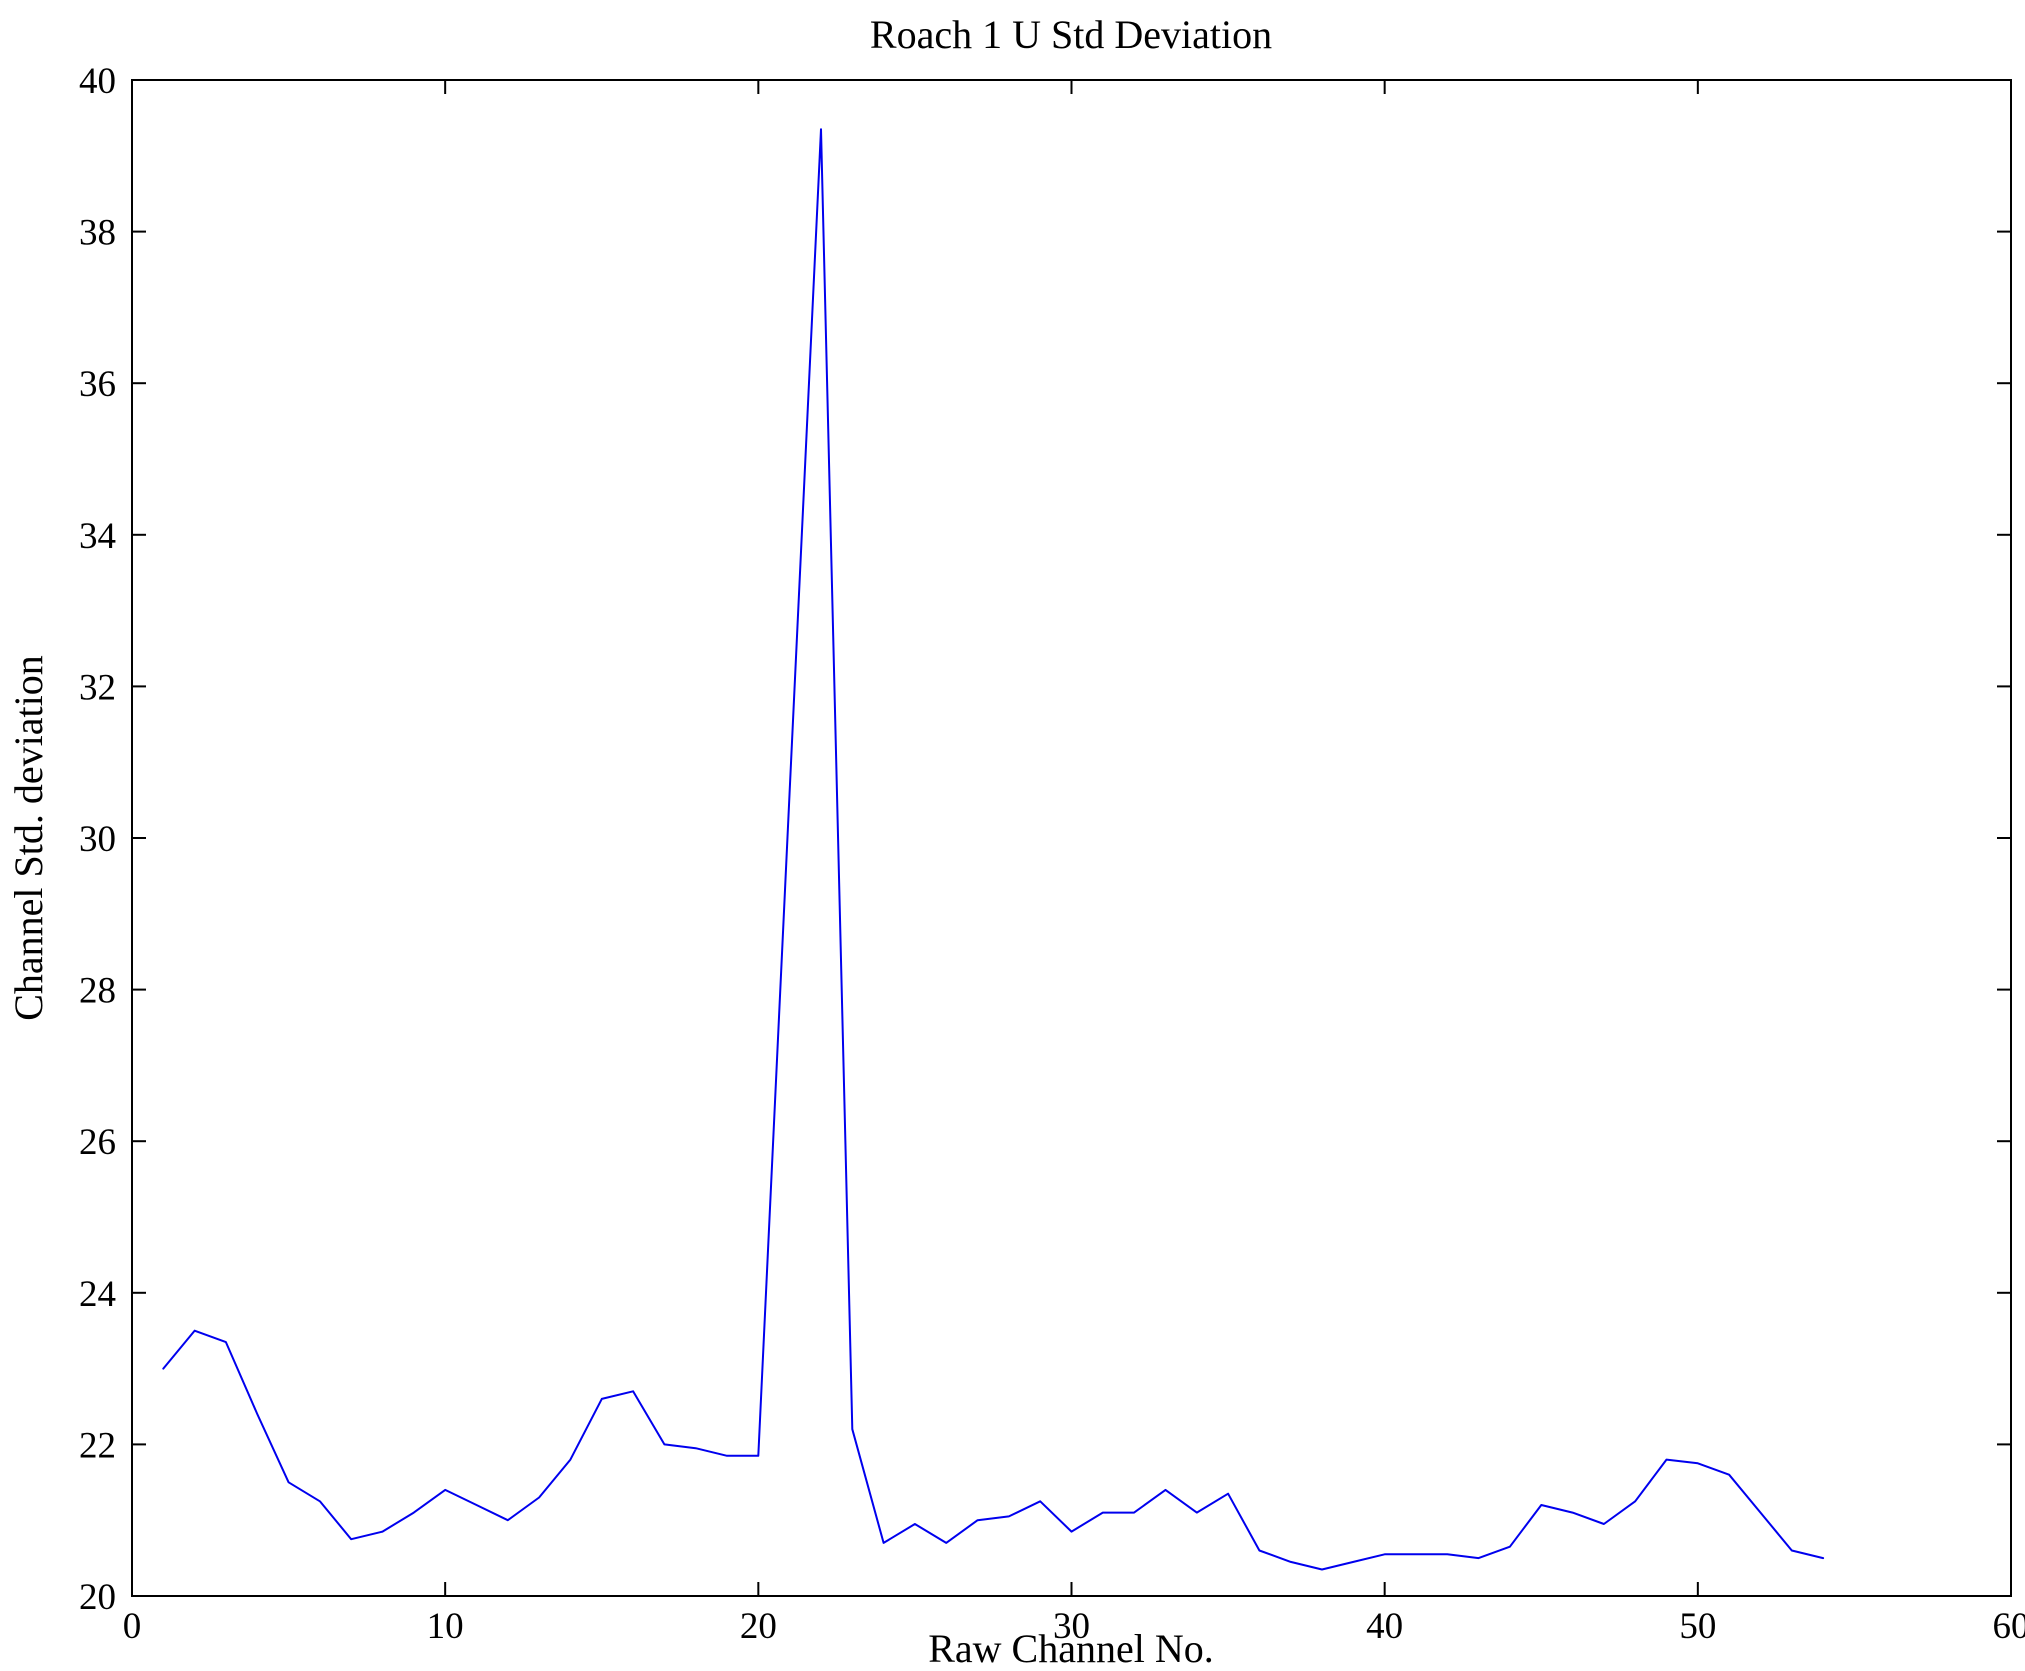 The image size is (2025, 1671). Describe the element at coordinates (758, 1626) in the screenshot. I see `x-tick-label: 20` at that location.